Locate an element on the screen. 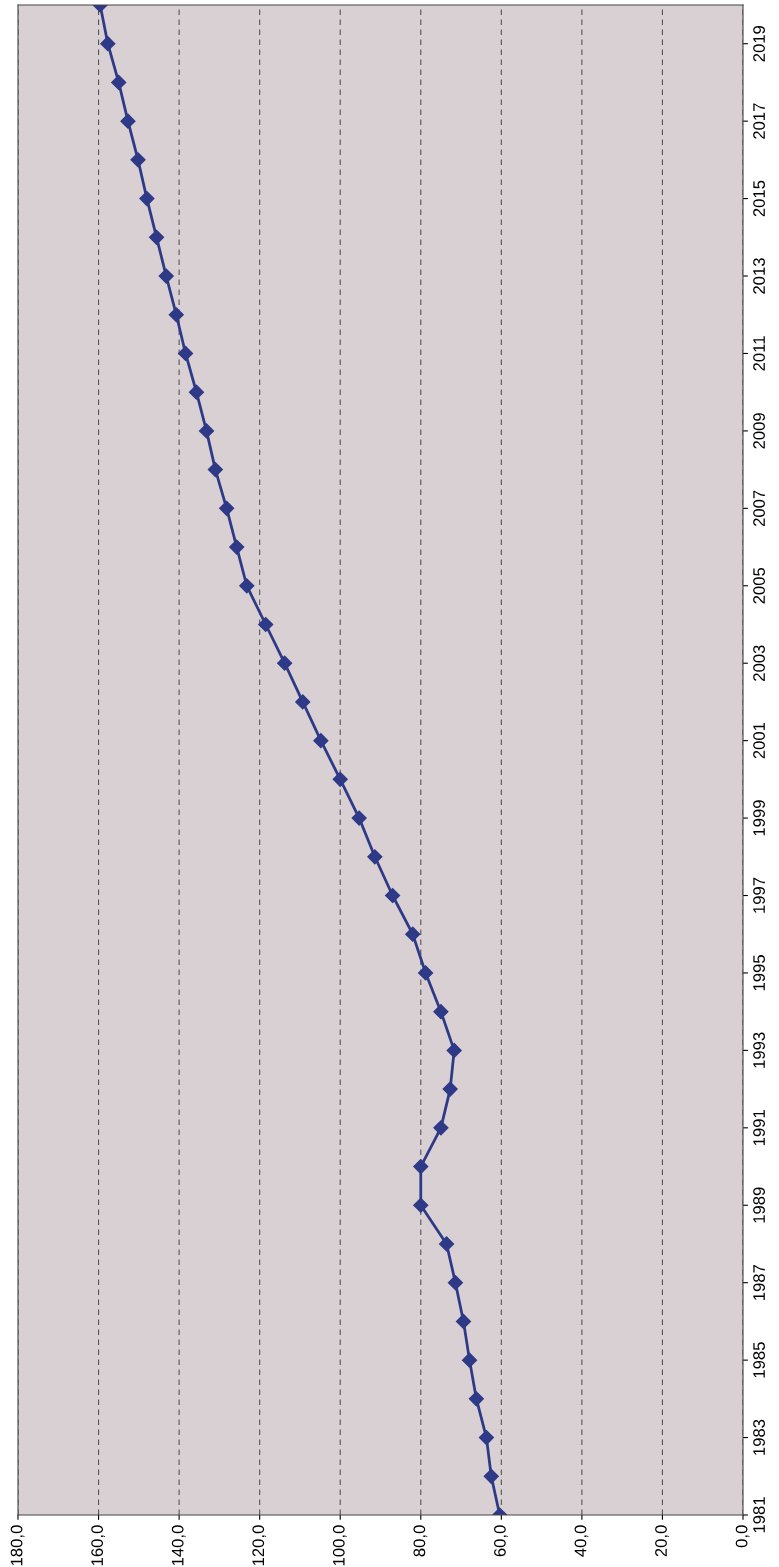 The image size is (779, 1567). x-tick-label: 140,0 is located at coordinates (178, 1545).